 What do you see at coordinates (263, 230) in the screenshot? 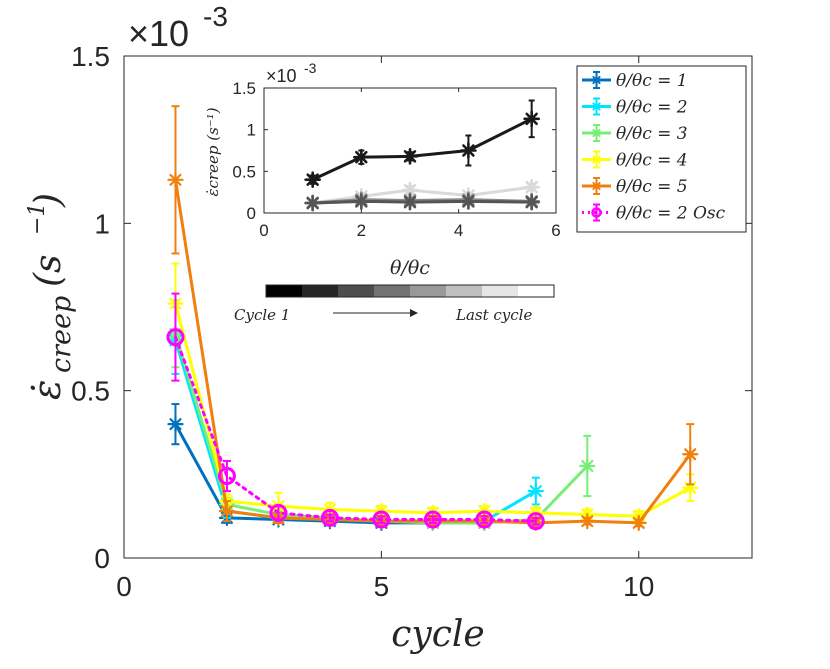
I see `inset-x-tick-label: 0` at bounding box center [263, 230].